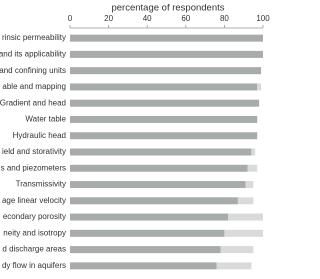  Describe the element at coordinates (34, 151) in the screenshot. I see `y-tick-label: ield and storativity` at that location.